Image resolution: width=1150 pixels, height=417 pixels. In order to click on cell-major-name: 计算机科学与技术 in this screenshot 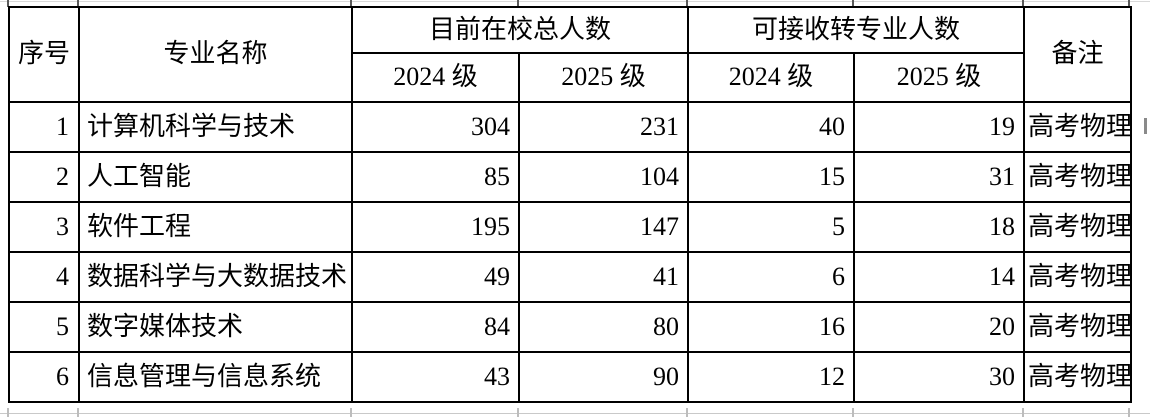, I will do `click(215, 127)`.